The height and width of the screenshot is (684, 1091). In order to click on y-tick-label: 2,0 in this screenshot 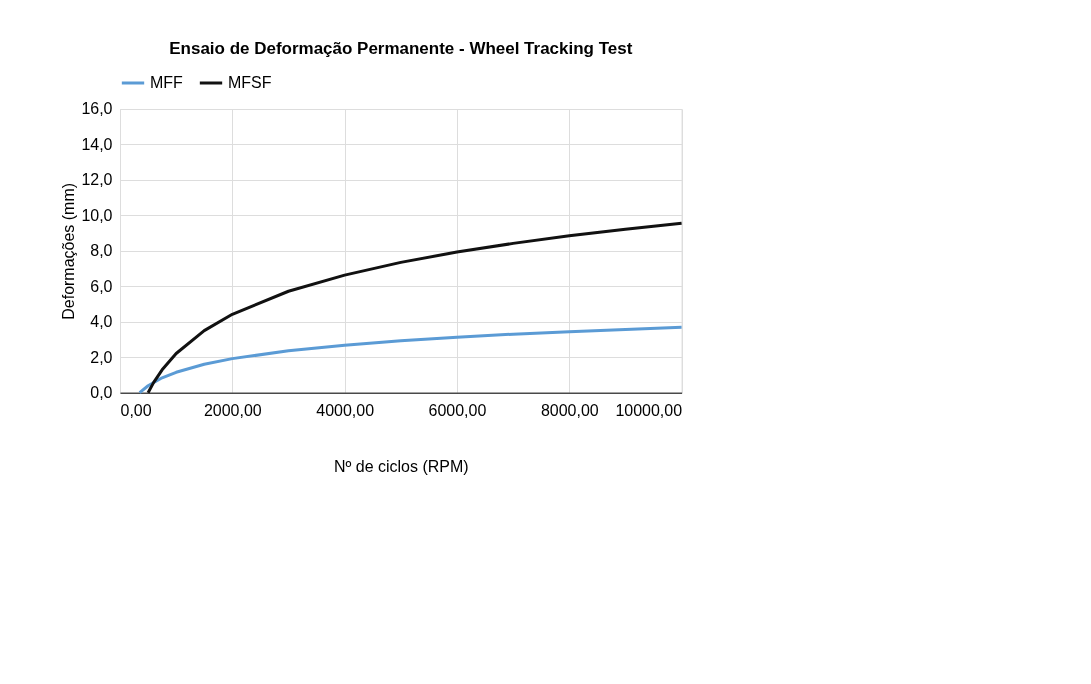, I will do `click(101, 357)`.